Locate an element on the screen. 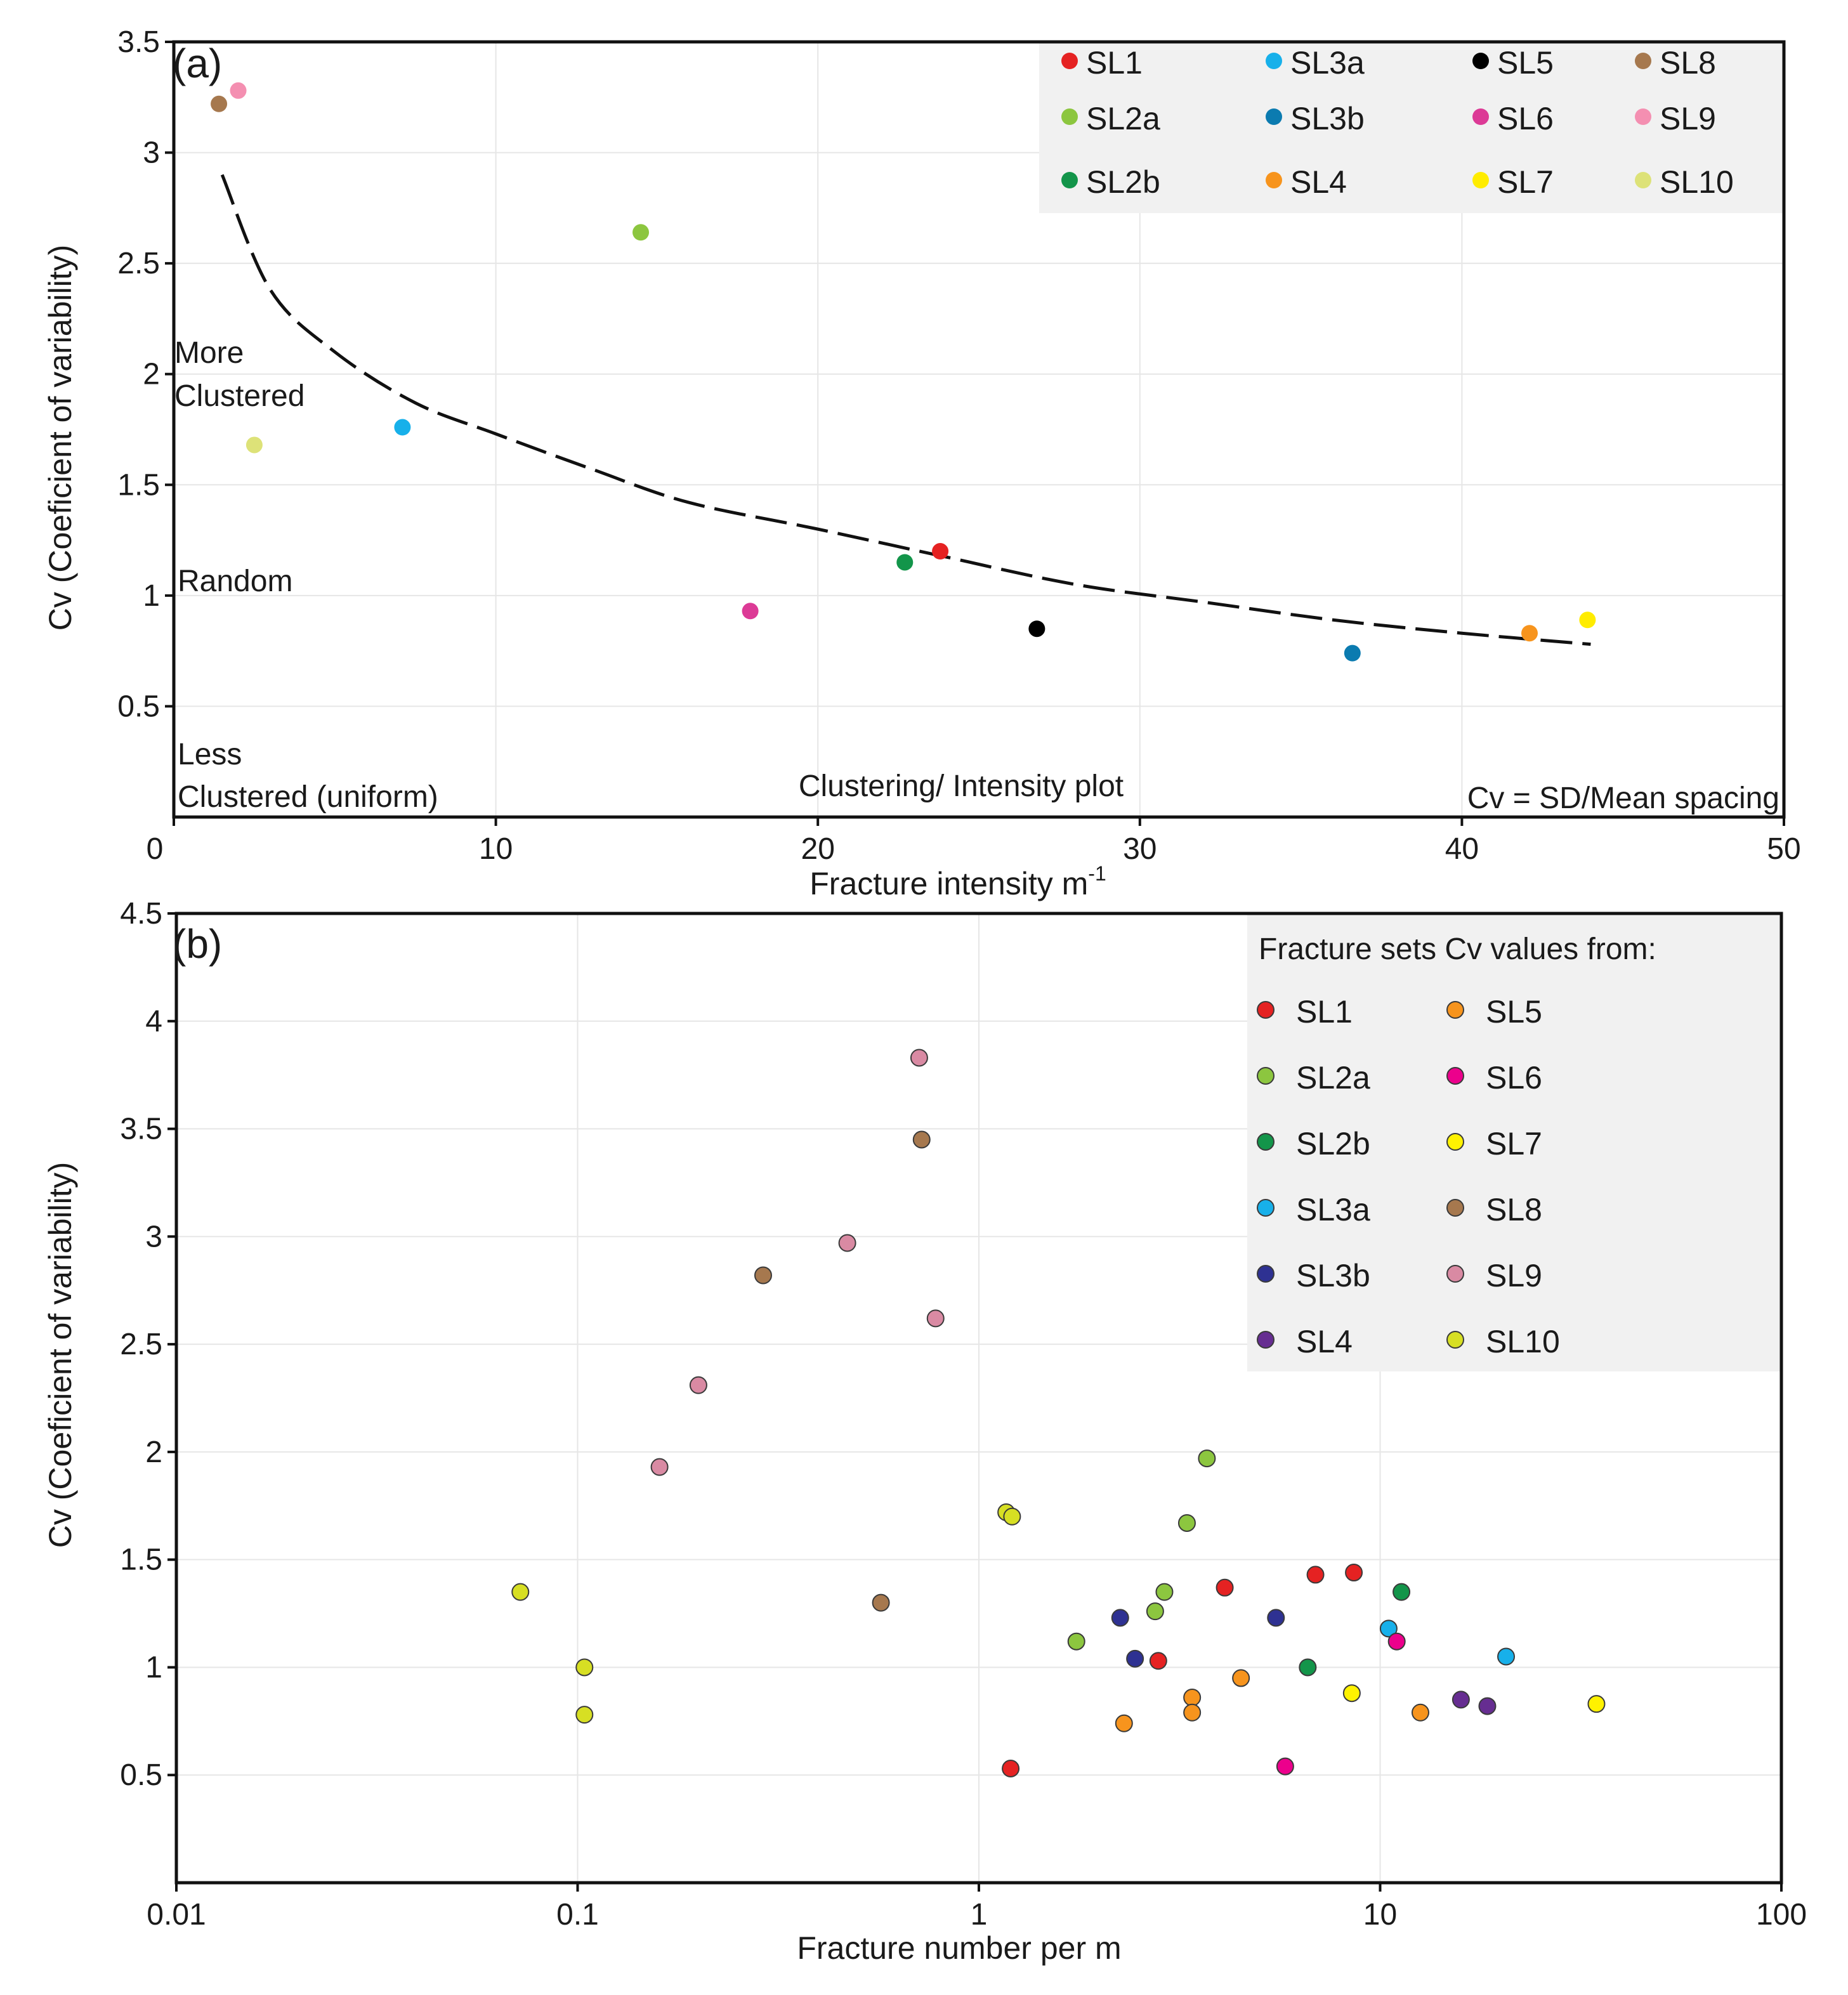 The width and height of the screenshot is (1848, 1995). panel-b-point-sl8 is located at coordinates (881, 1602).